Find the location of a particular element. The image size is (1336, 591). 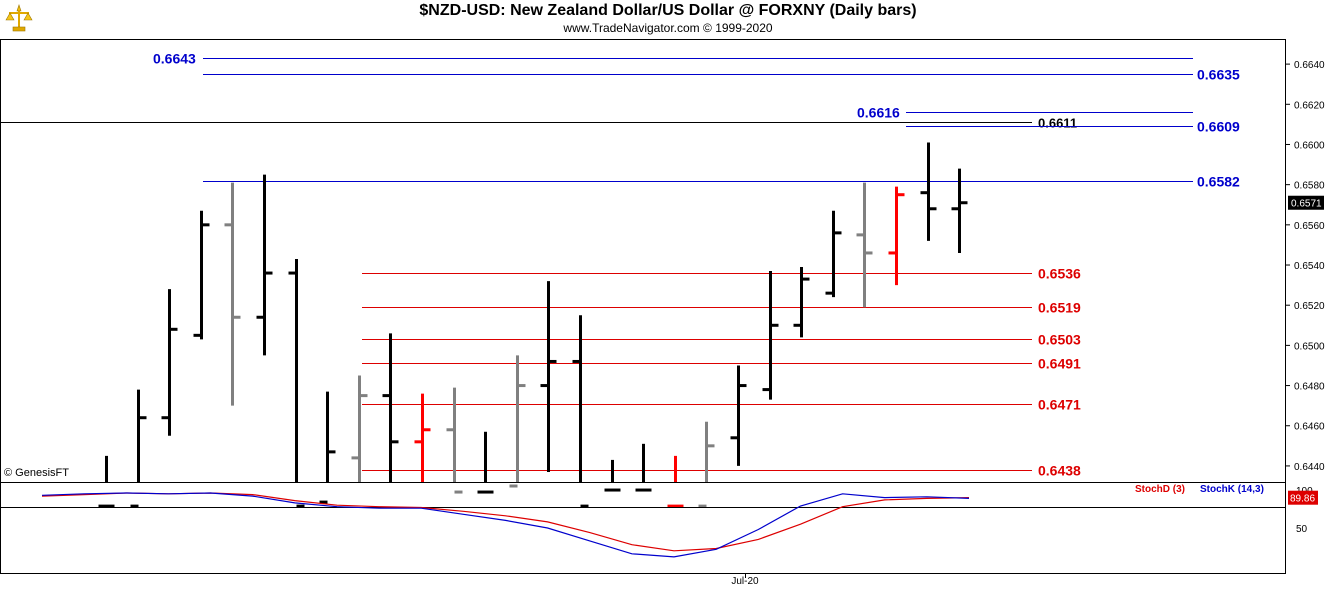

y-tick-label: 0.6560 is located at coordinates (1309, 226).